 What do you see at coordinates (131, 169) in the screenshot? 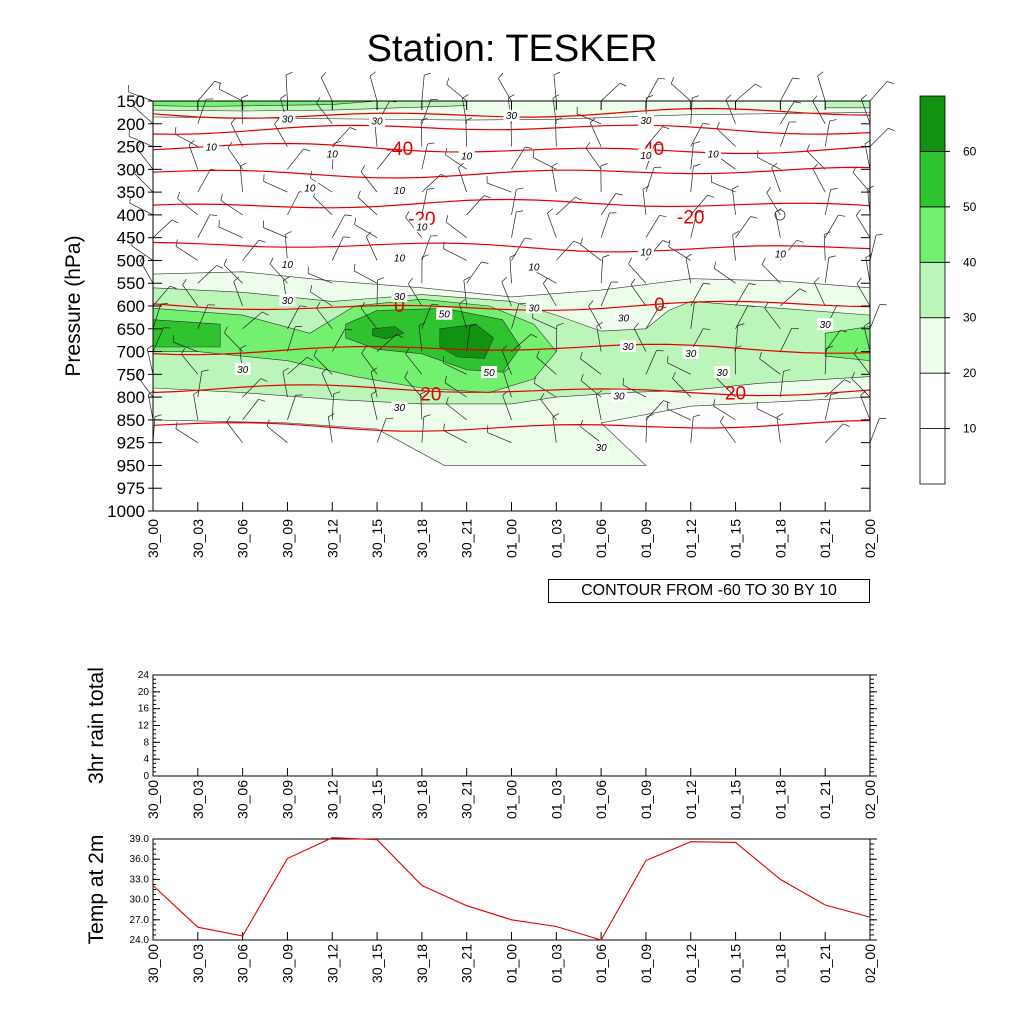
I see `y-tick-label: 300` at bounding box center [131, 169].